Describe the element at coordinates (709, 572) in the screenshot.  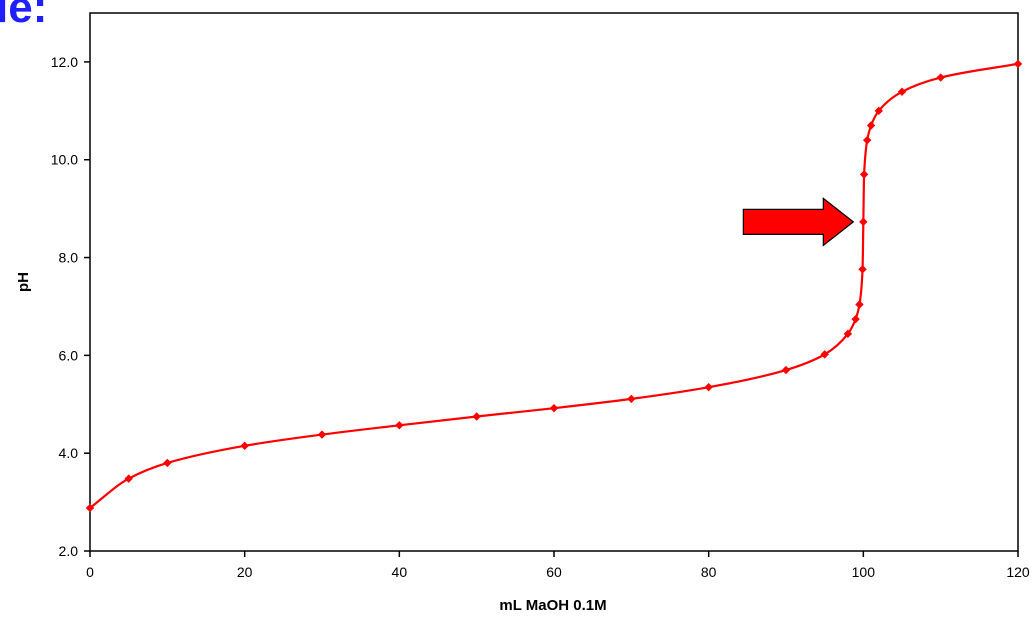
I see `x-tick-label: 80` at that location.